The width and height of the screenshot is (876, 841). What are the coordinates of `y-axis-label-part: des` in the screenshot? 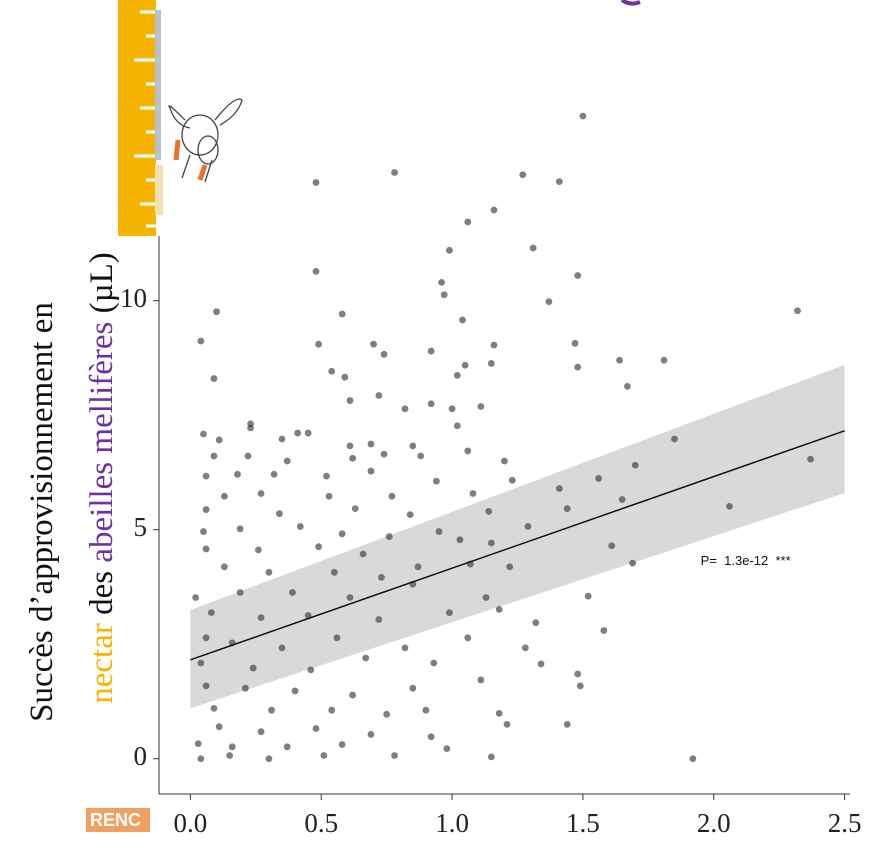 It's located at (102, 593).